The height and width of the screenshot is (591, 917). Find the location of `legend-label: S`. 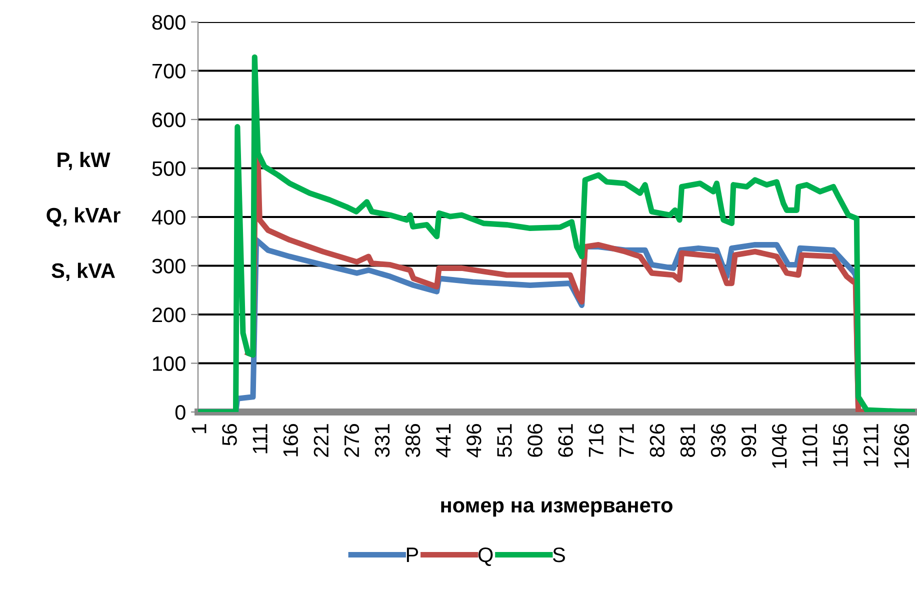

legend-label: S is located at coordinates (558, 554).